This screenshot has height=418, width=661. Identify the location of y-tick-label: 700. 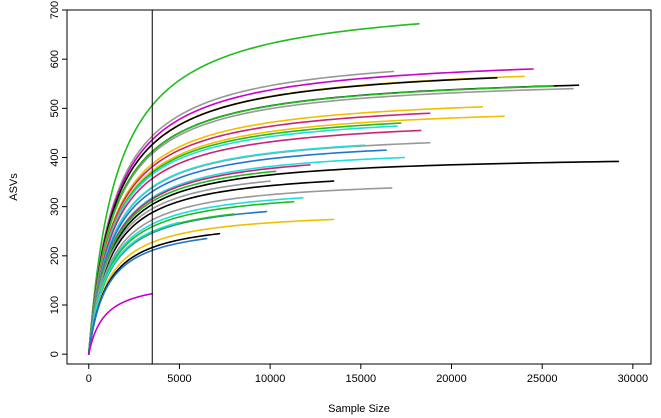
(55, 10).